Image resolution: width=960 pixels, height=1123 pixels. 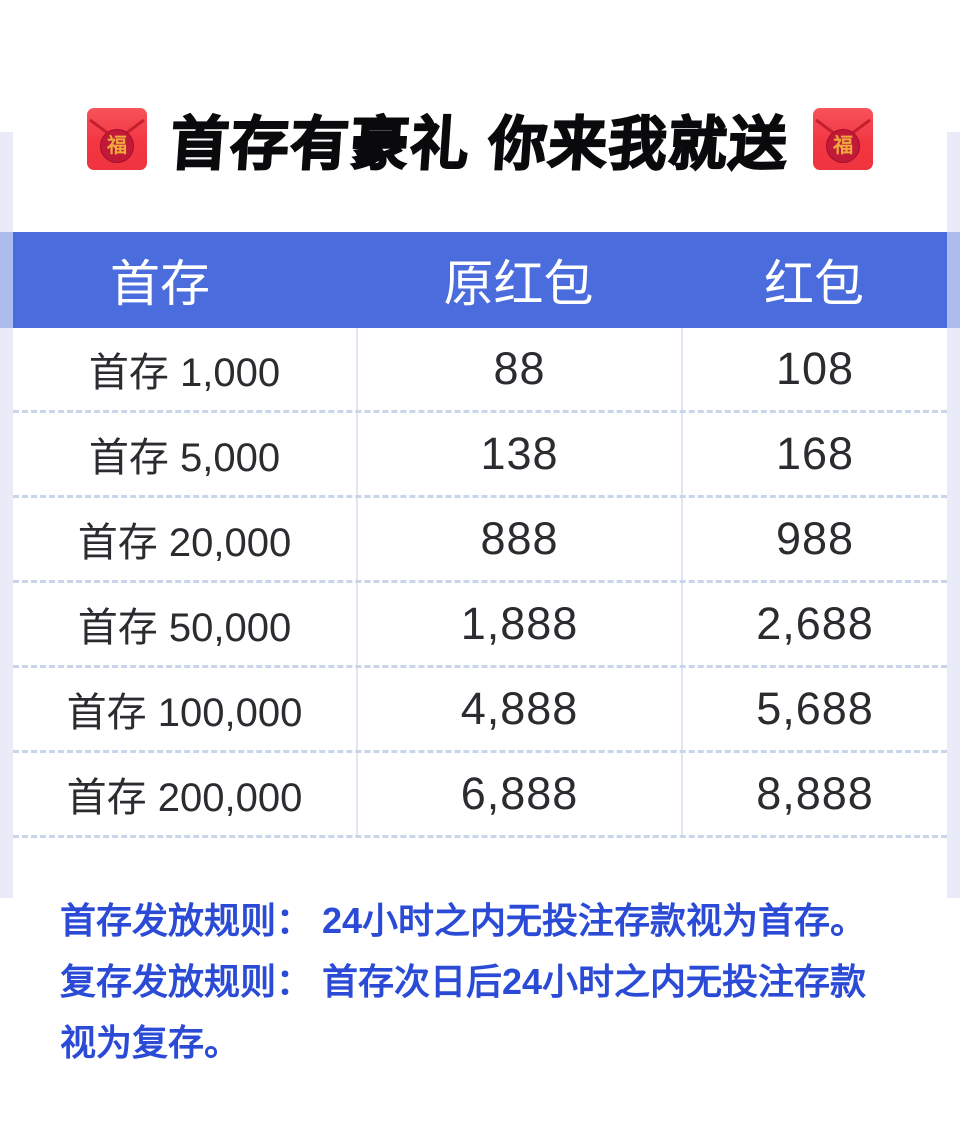 What do you see at coordinates (814, 454) in the screenshot?
I see `bonus-cell: 168` at bounding box center [814, 454].